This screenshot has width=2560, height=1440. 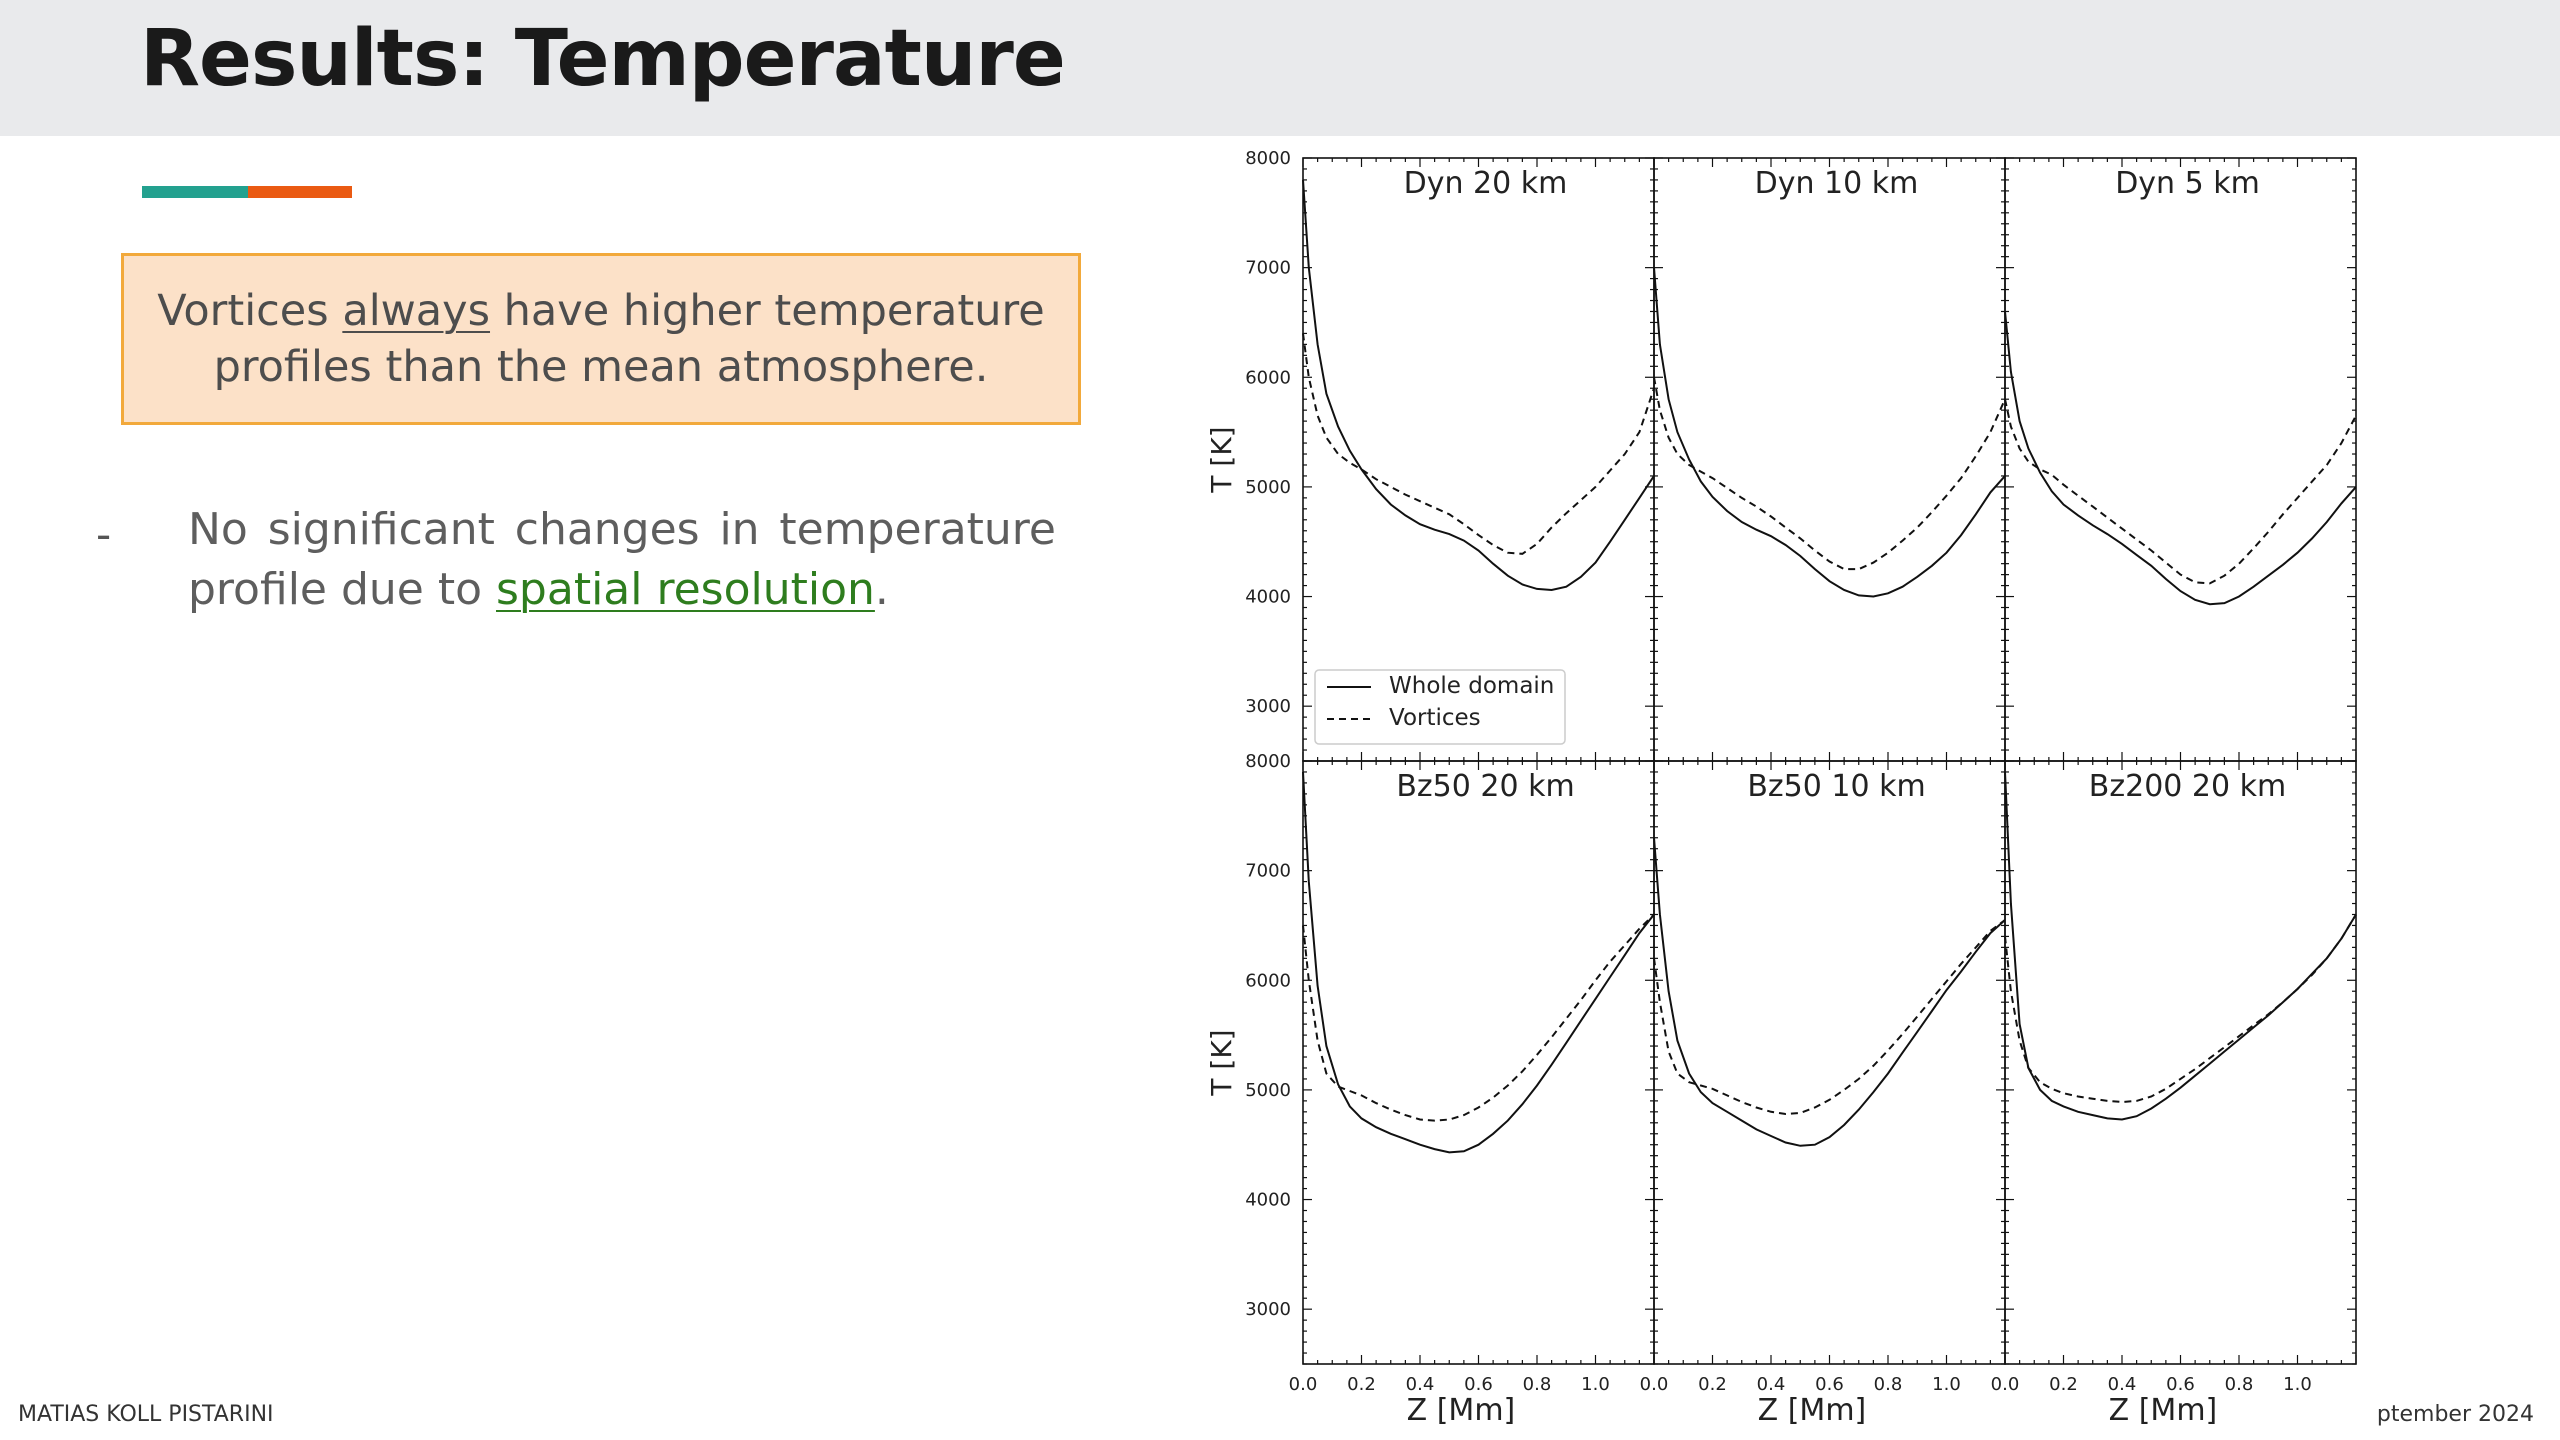 I want to click on panel-title: Bz200 20 km, so click(x=2187, y=786).